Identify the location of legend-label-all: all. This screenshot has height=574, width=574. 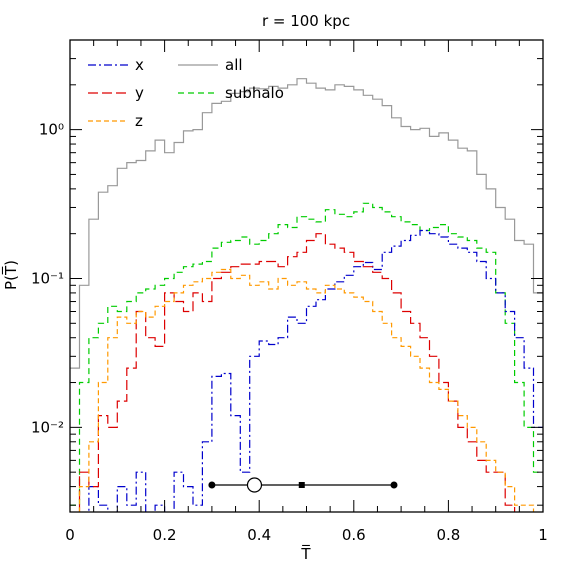
(234, 65).